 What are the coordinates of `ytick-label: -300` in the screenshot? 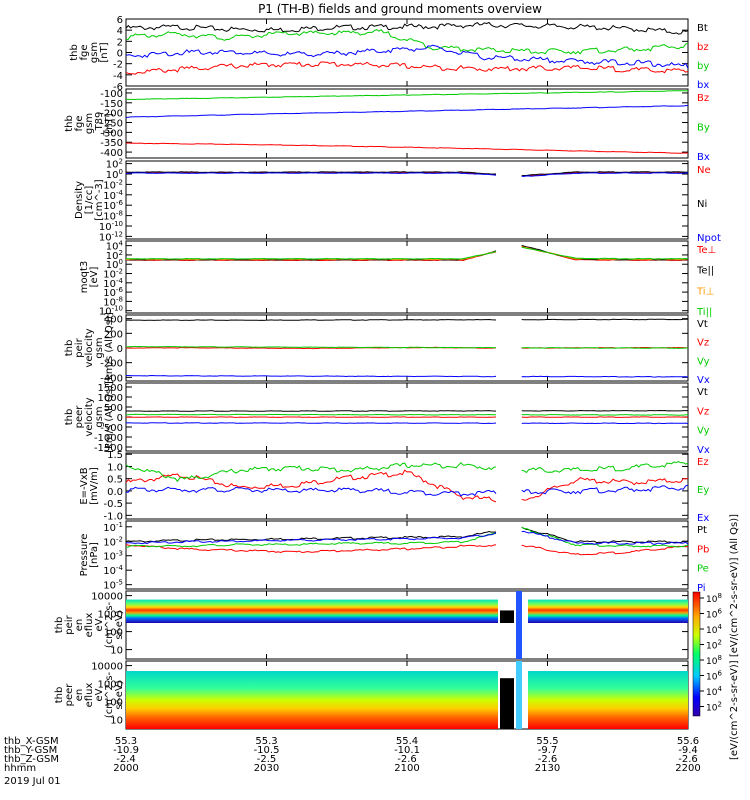 It's located at (111, 133).